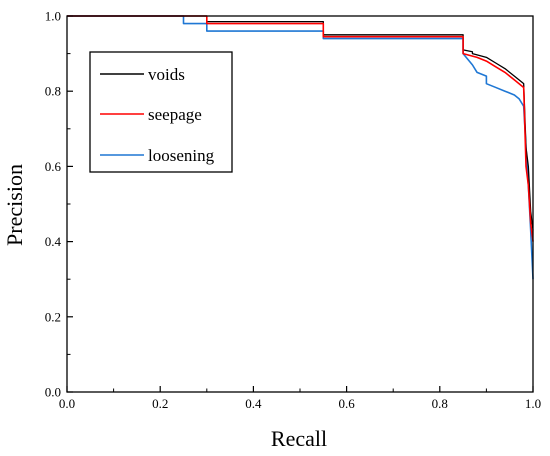 The height and width of the screenshot is (456, 550). I want to click on y-tick-label-1: 0.2, so click(53, 316).